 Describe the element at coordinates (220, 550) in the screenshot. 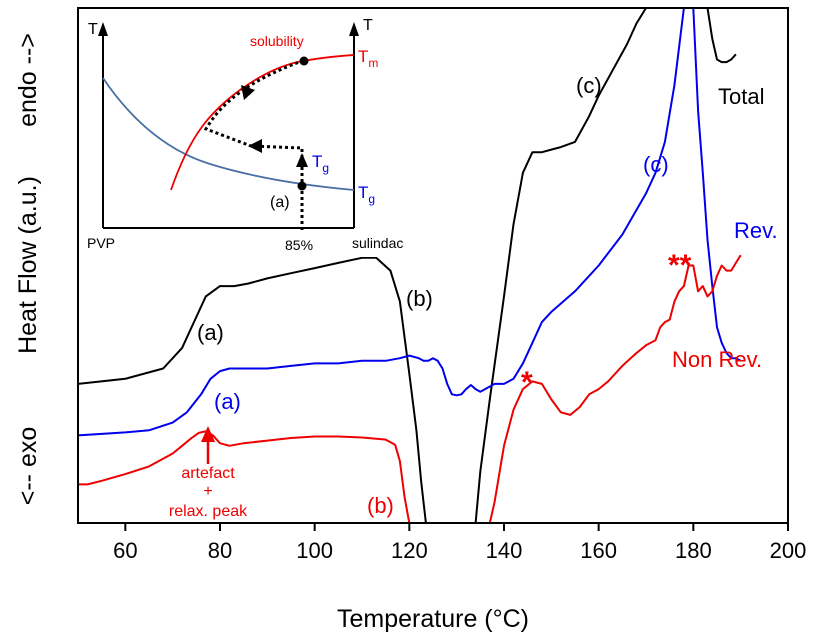

I see `x-tick-label: 80` at that location.